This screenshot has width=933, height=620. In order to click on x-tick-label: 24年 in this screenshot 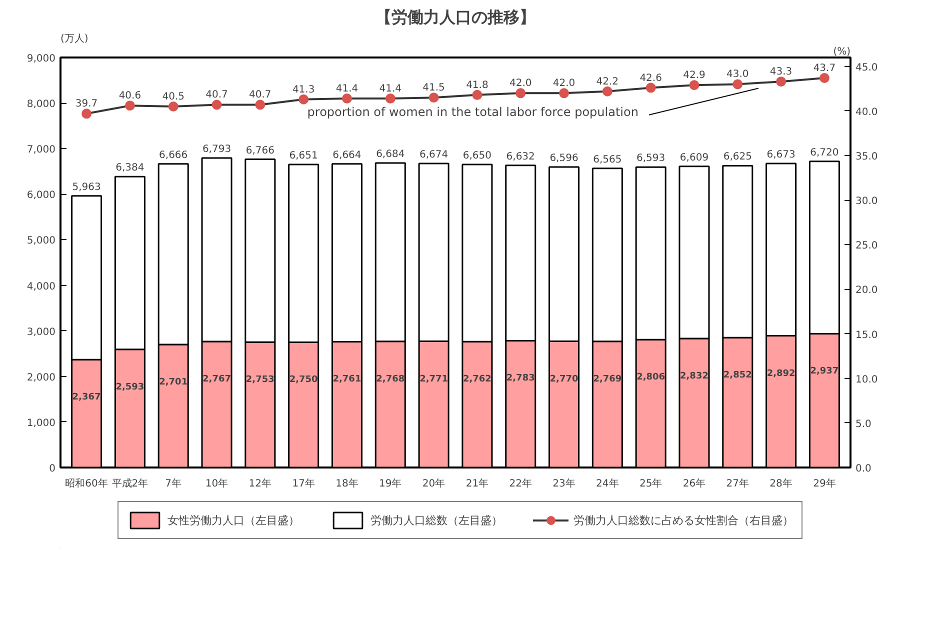, I will do `click(607, 484)`.